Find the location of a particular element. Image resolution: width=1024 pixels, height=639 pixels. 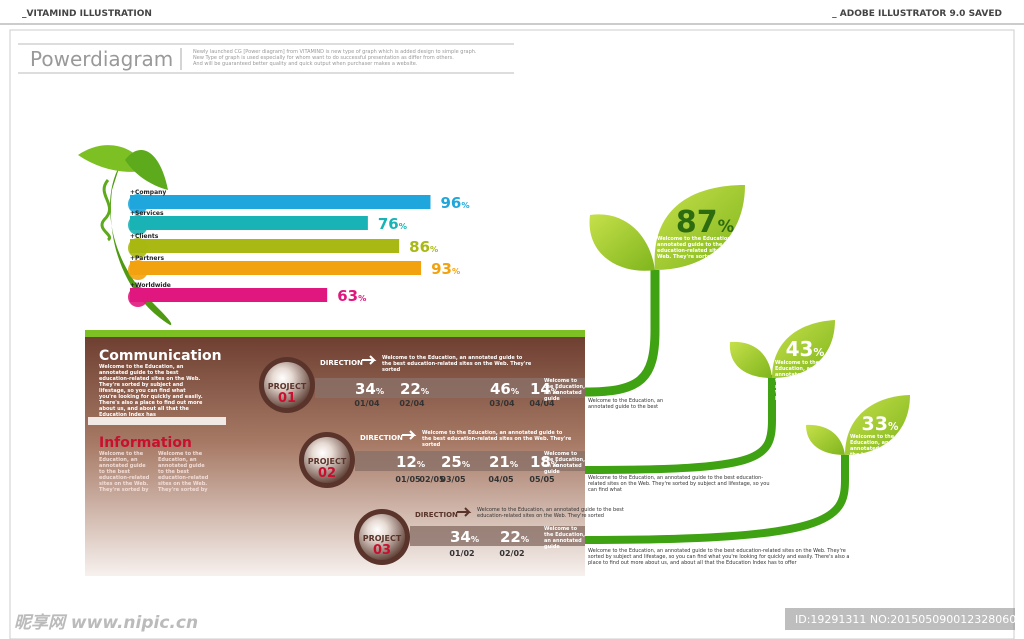

percent-value: 87 is located at coordinates (697, 222).